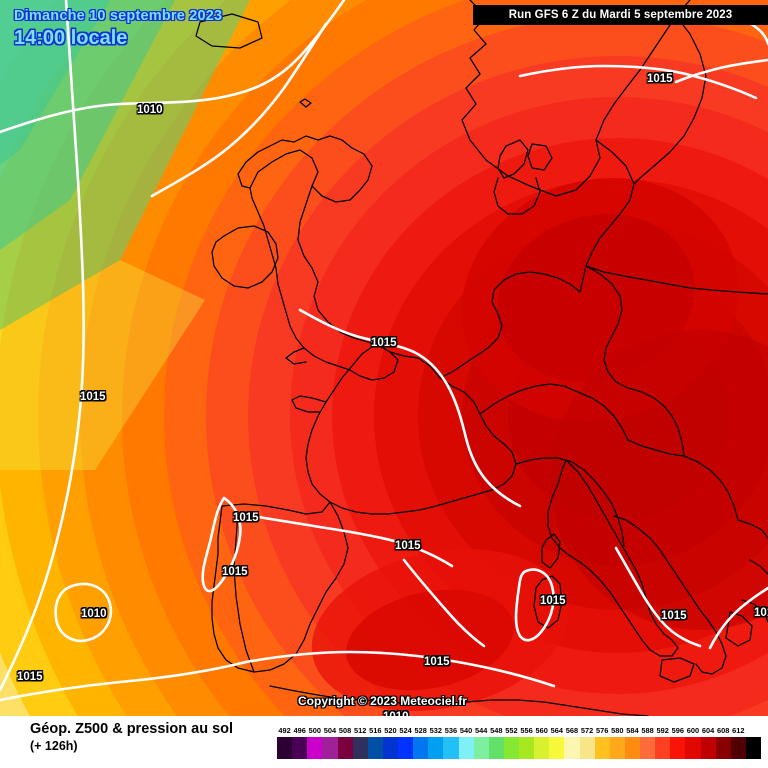 The width and height of the screenshot is (768, 768). Describe the element at coordinates (299, 730) in the screenshot. I see `color-scale-tick: 496` at that location.